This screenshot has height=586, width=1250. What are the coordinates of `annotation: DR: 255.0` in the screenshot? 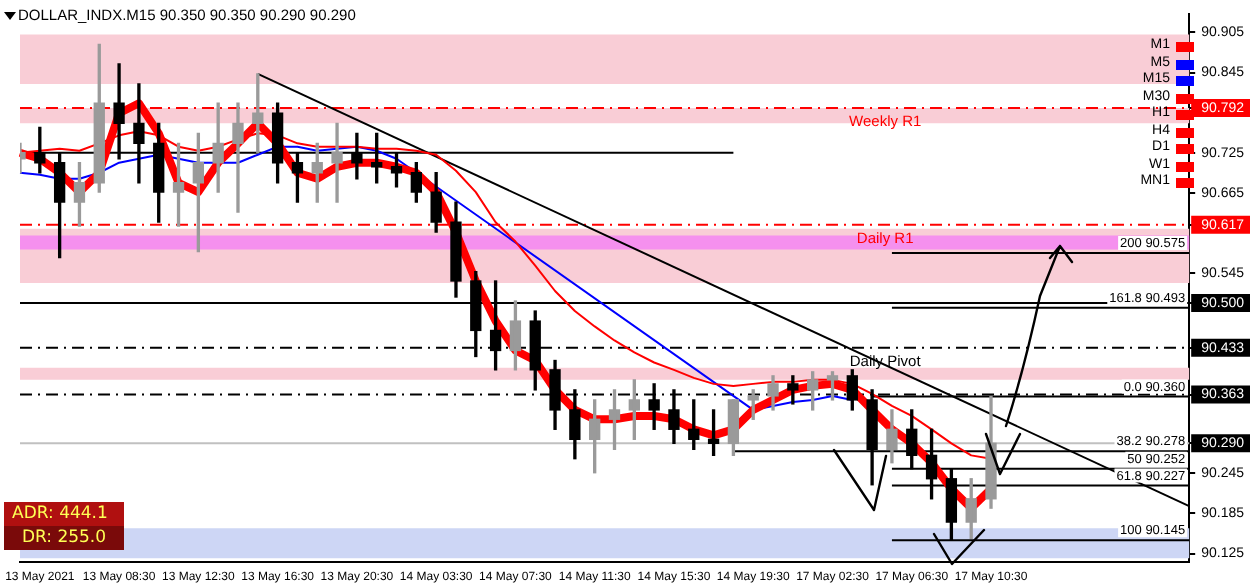 It's located at (64, 538).